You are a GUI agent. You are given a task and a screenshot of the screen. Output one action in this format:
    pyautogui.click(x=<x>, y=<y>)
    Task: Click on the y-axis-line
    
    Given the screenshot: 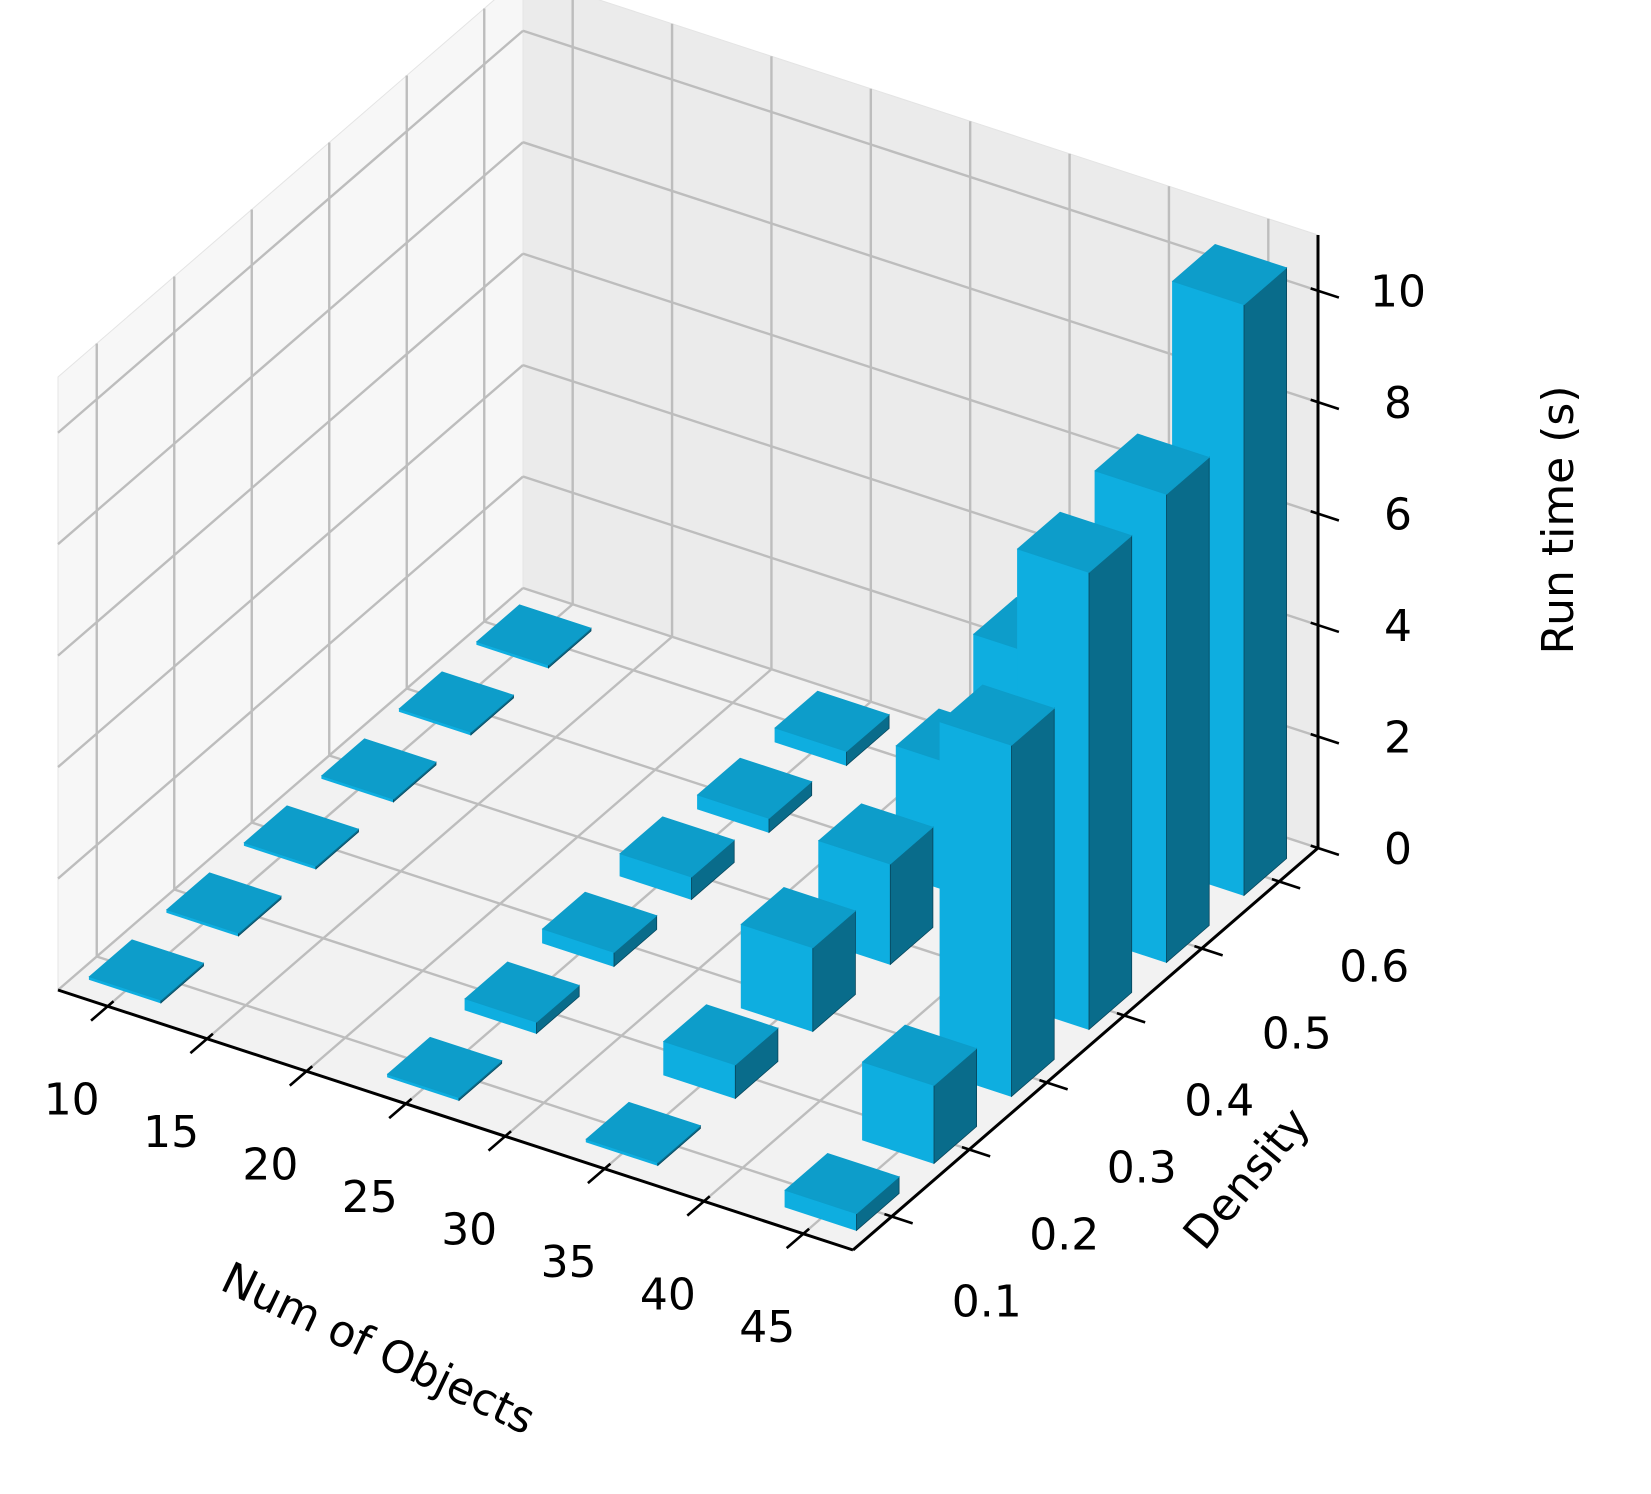 What is the action you would take?
    pyautogui.click(x=1085, y=1049)
    